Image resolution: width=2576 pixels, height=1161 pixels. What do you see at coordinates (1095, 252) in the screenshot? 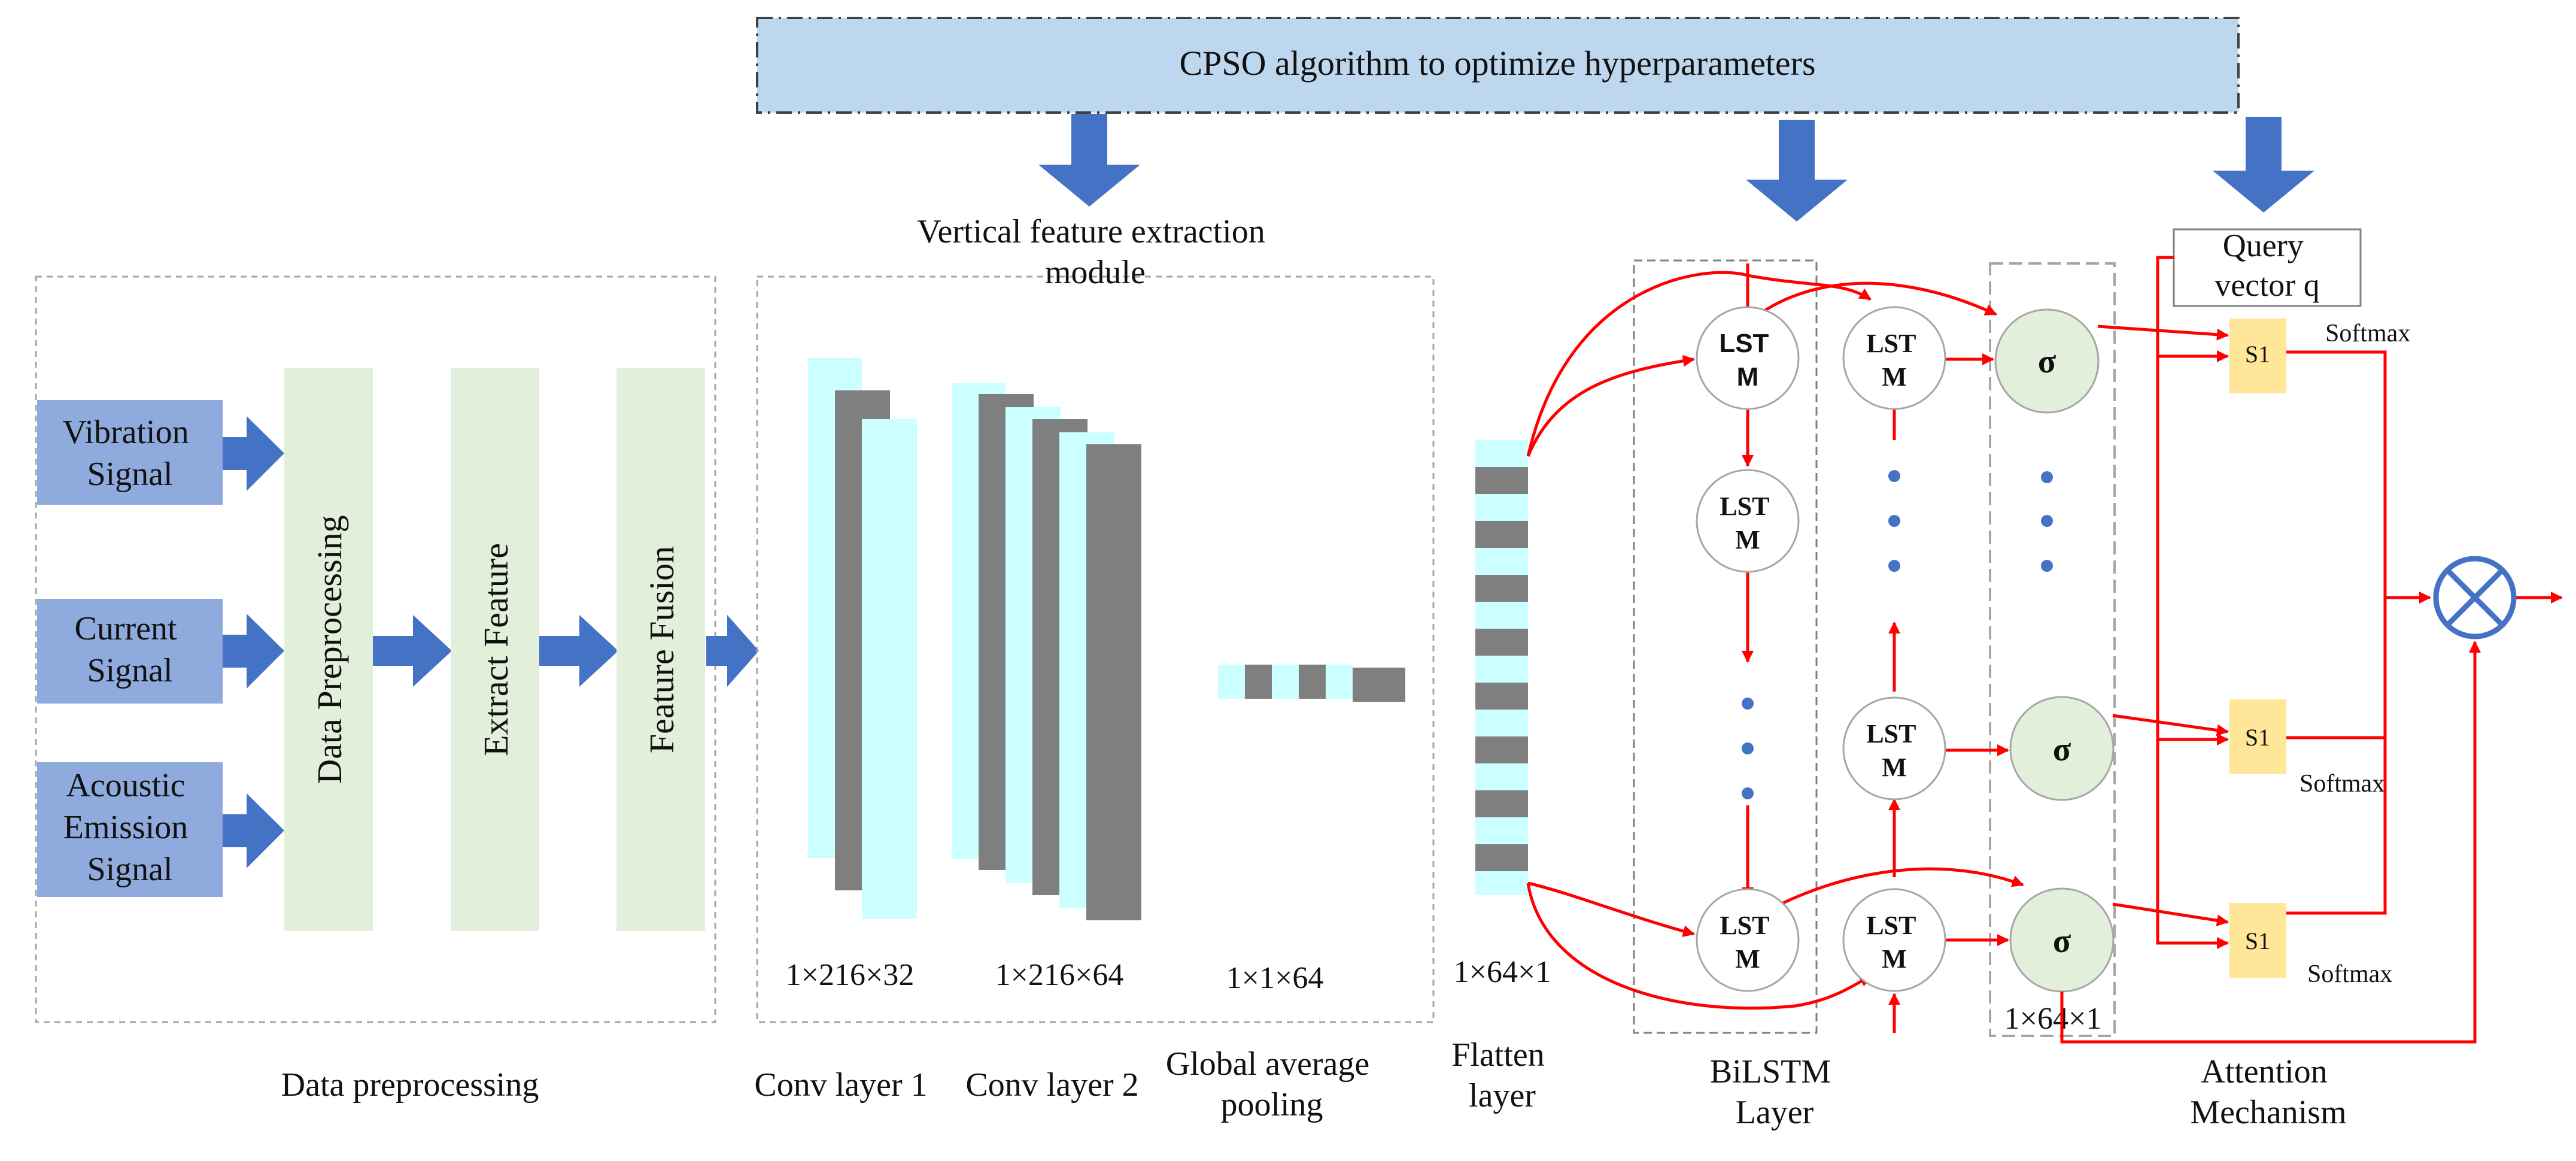
I see `vertical-module-title: Vertical feature extraction module` at bounding box center [1095, 252].